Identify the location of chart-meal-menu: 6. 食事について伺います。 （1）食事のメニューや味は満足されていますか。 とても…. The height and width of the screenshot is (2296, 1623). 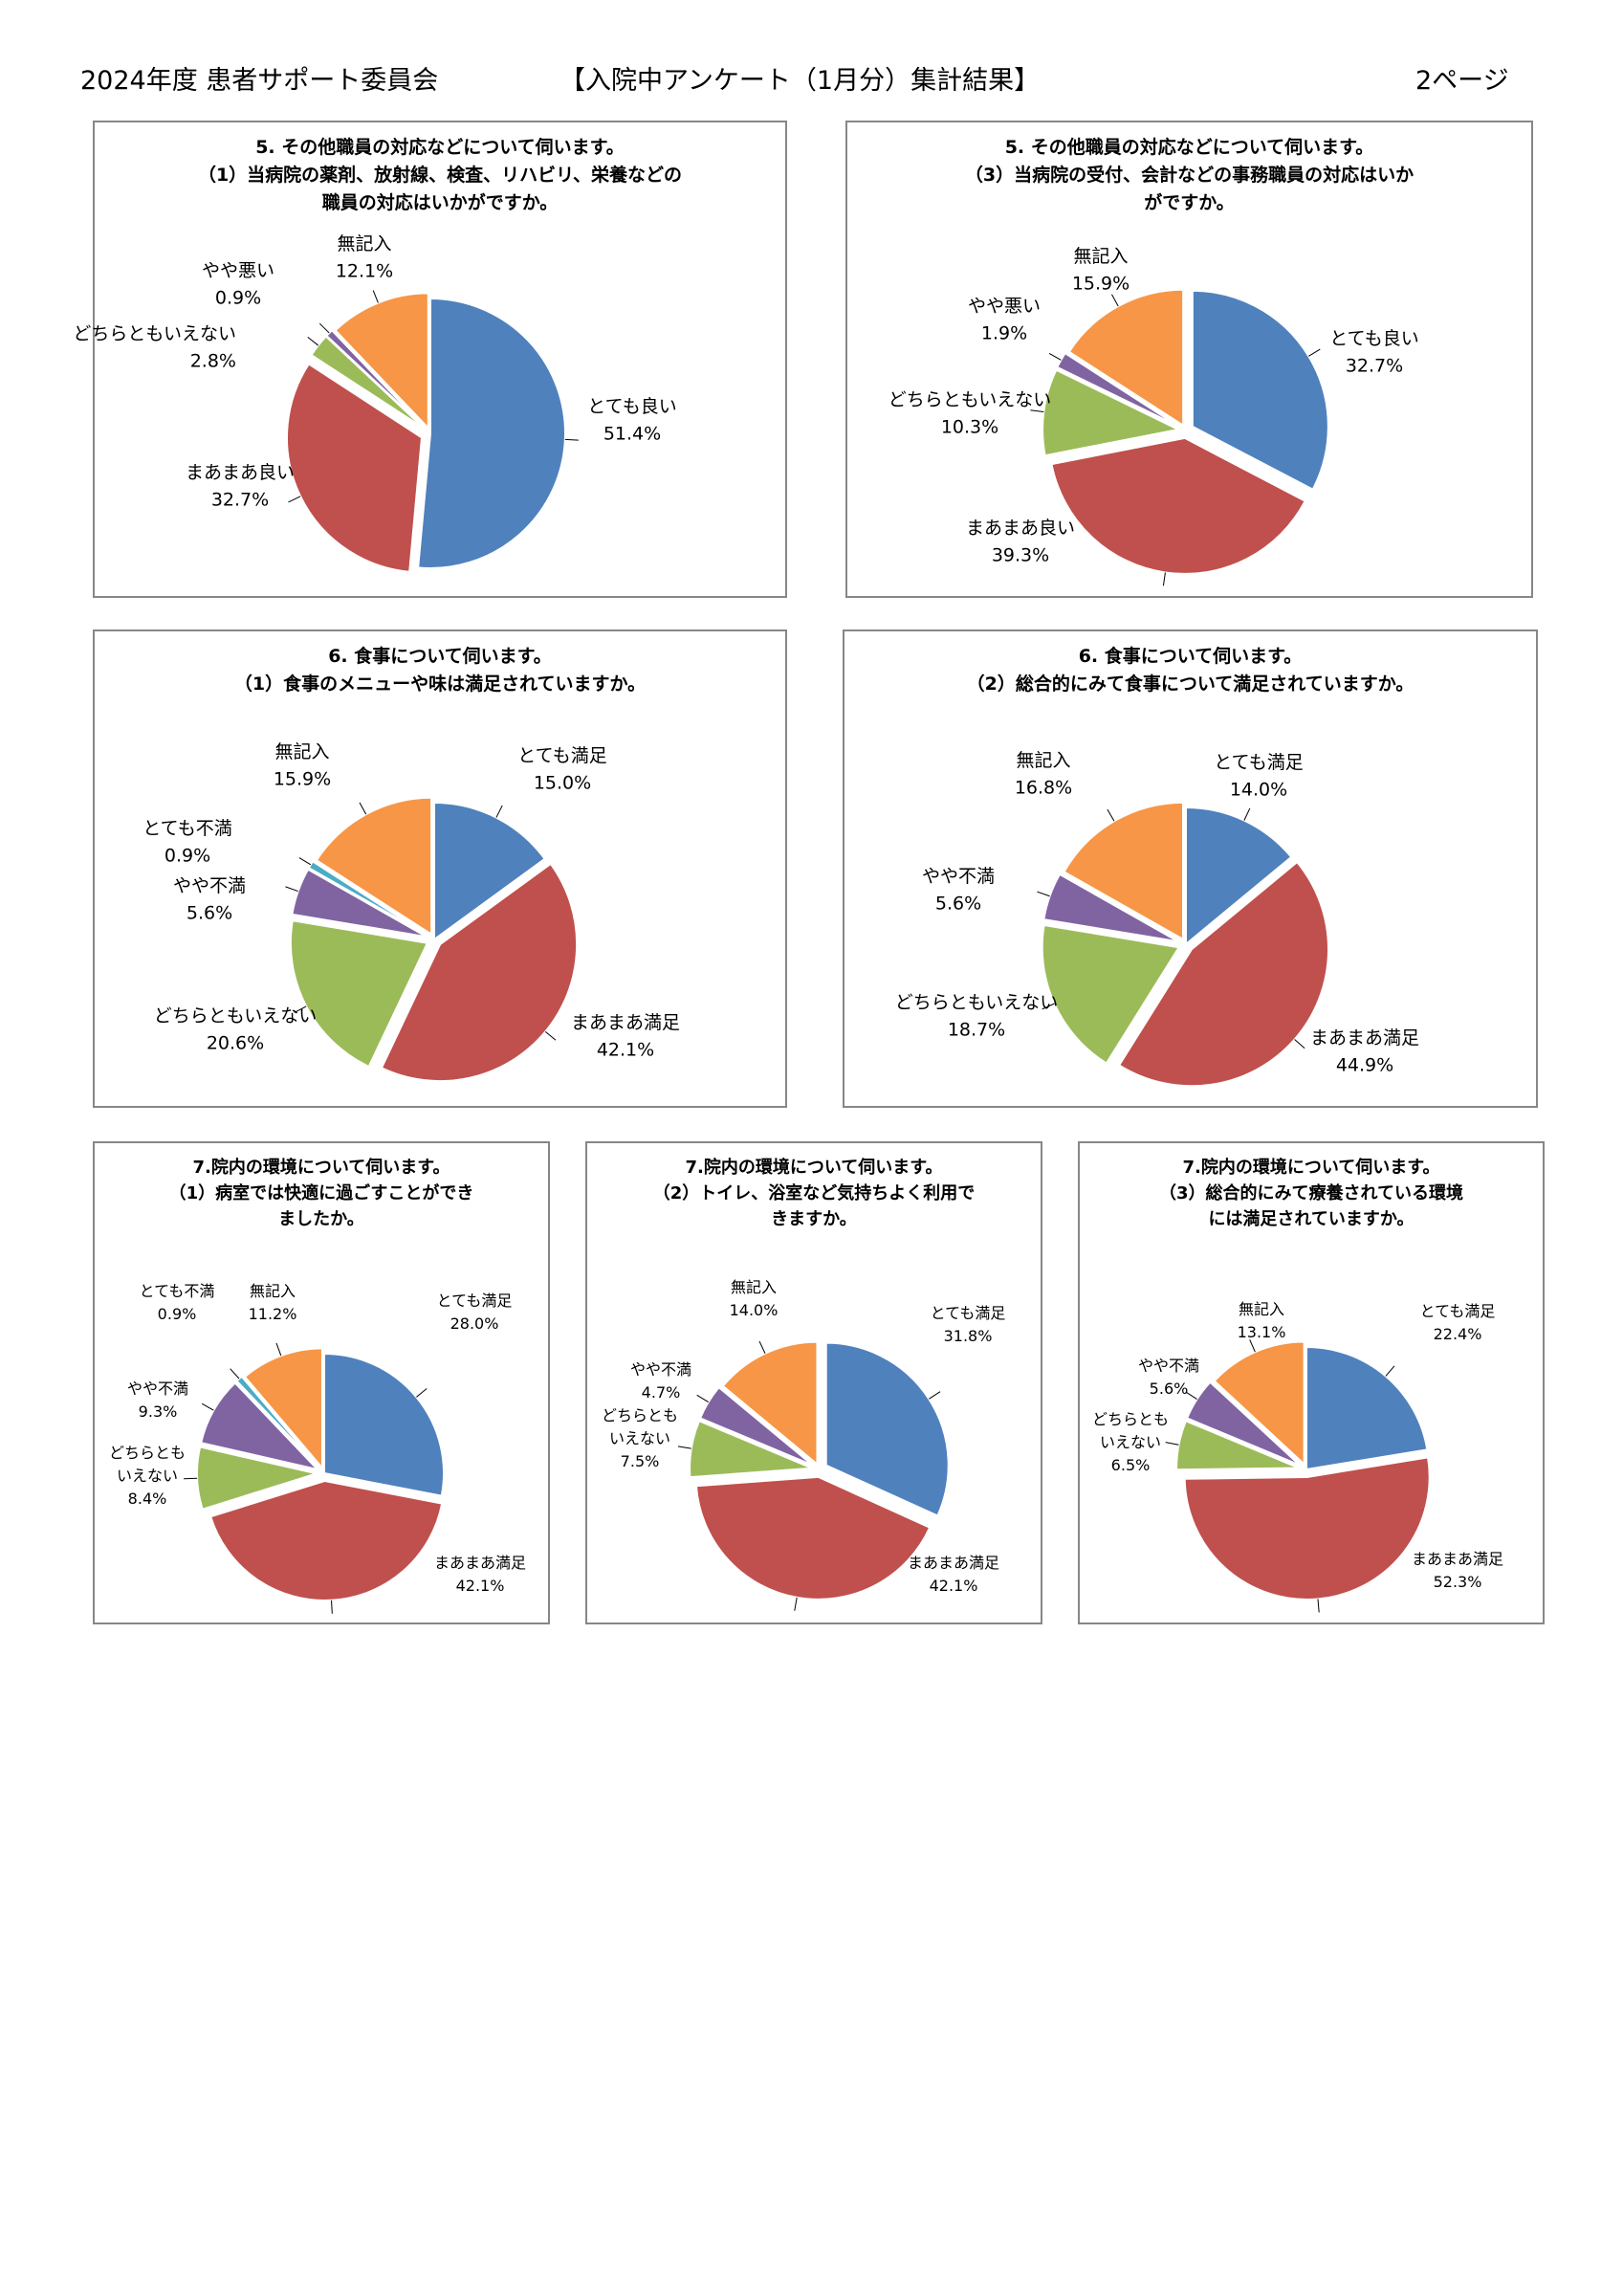
(440, 869).